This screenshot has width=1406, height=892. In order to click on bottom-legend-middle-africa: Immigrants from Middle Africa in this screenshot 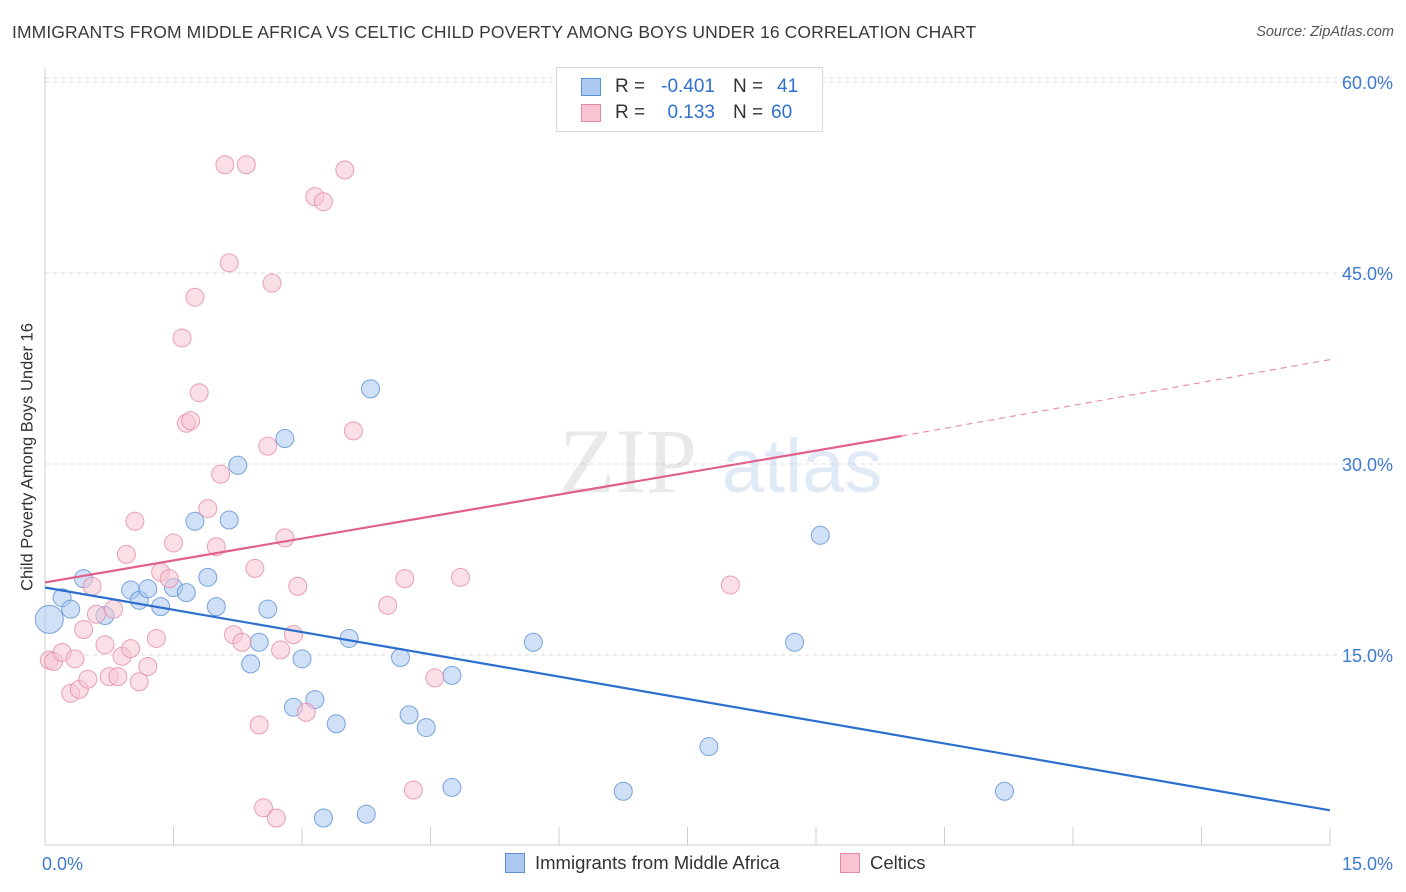, I will do `click(642, 863)`.